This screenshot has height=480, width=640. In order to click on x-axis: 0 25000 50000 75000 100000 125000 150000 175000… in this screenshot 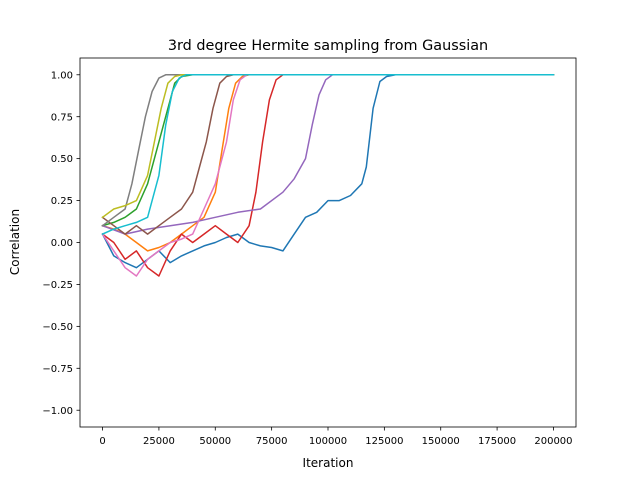, I will do `click(336, 437)`.